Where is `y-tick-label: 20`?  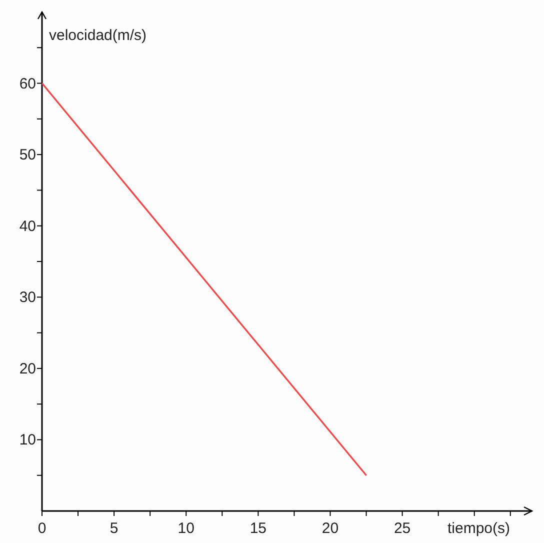 y-tick-label: 20 is located at coordinates (27, 369).